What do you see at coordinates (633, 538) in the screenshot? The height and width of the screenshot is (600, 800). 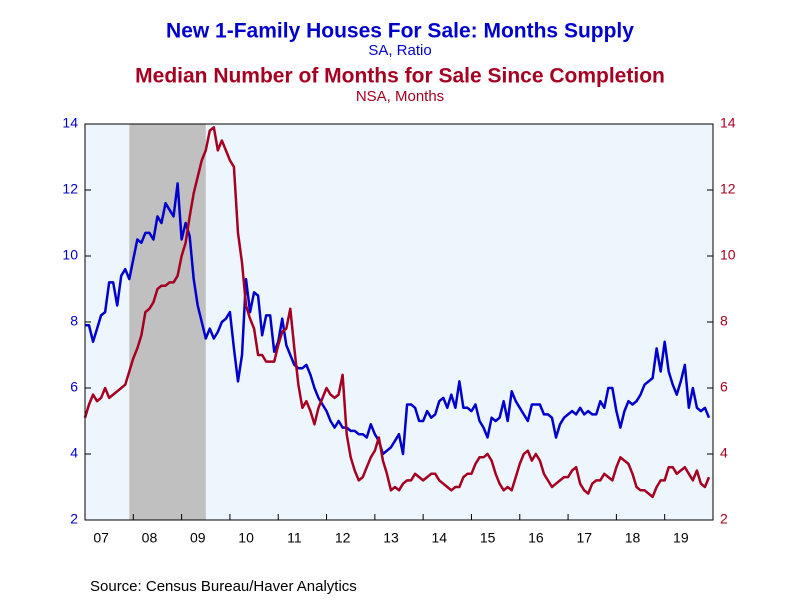 I see `x-tick-label: 18` at bounding box center [633, 538].